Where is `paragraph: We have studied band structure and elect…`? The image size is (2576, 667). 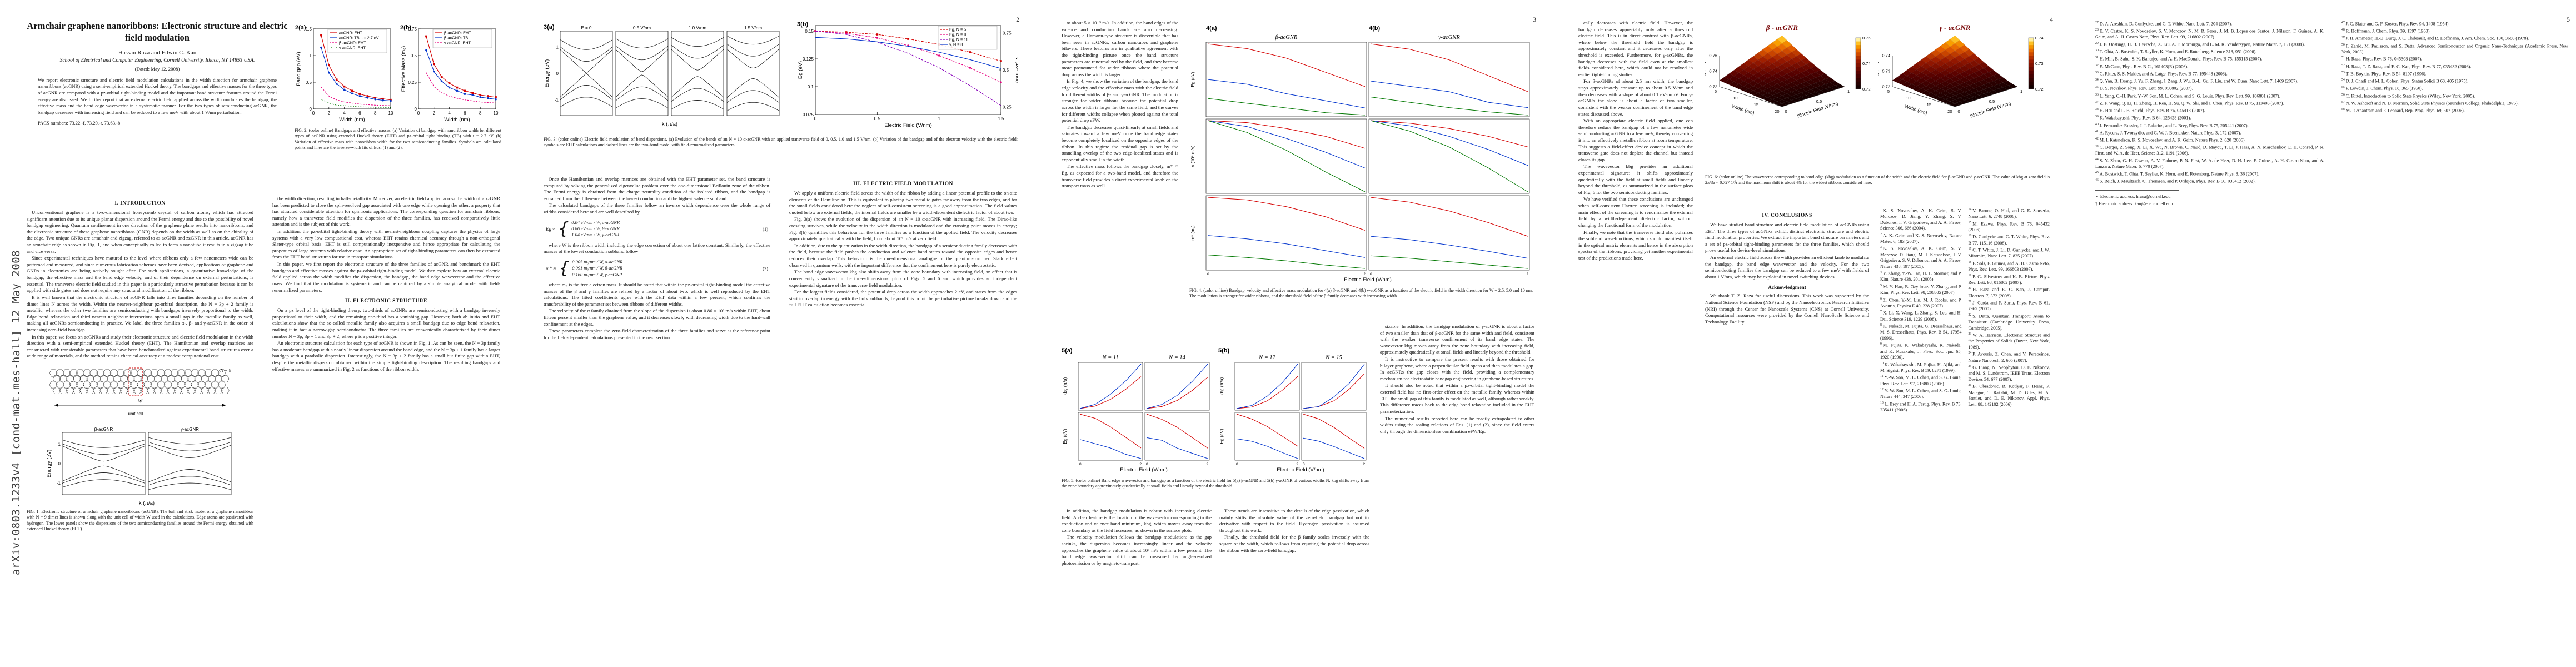
paragraph: We have studied band structure and elect… is located at coordinates (1787, 237).